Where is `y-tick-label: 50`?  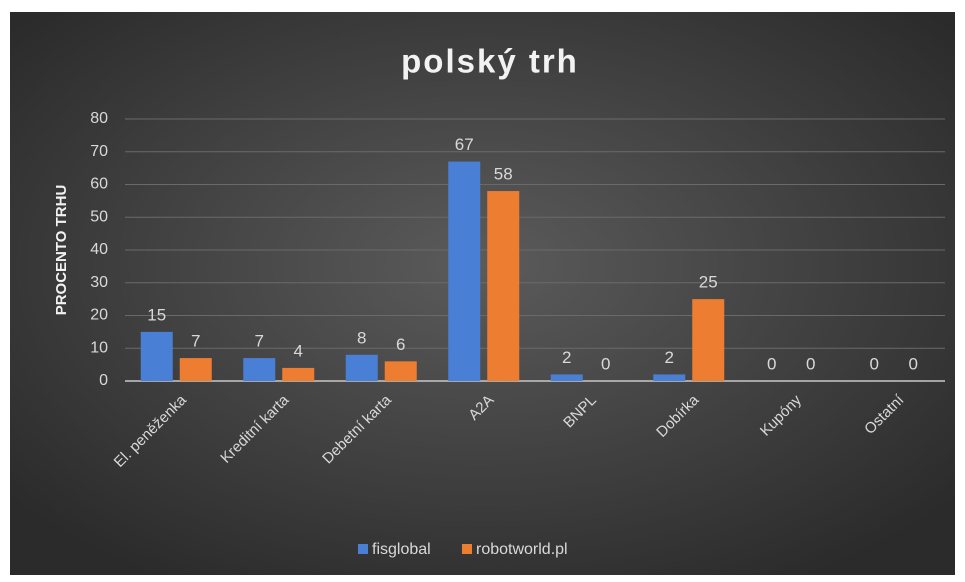
y-tick-label: 50 is located at coordinates (99, 216).